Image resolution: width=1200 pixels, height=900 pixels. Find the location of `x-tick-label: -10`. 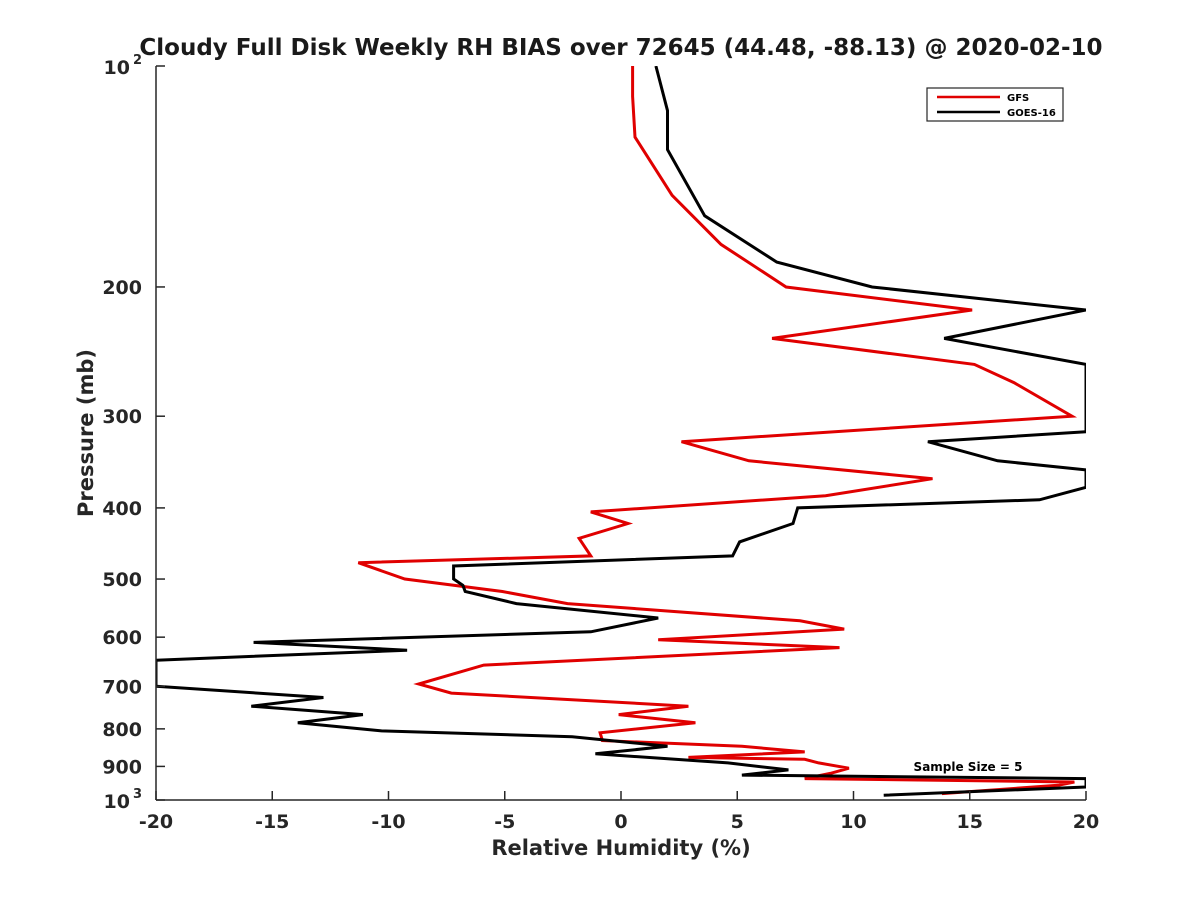

x-tick-label: -10 is located at coordinates (388, 822).